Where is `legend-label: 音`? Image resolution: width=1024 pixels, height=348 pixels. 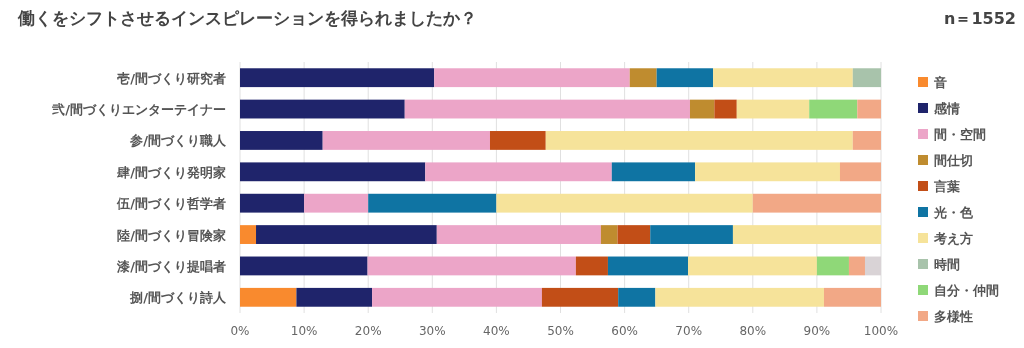 legend-label: 音 is located at coordinates (940, 82).